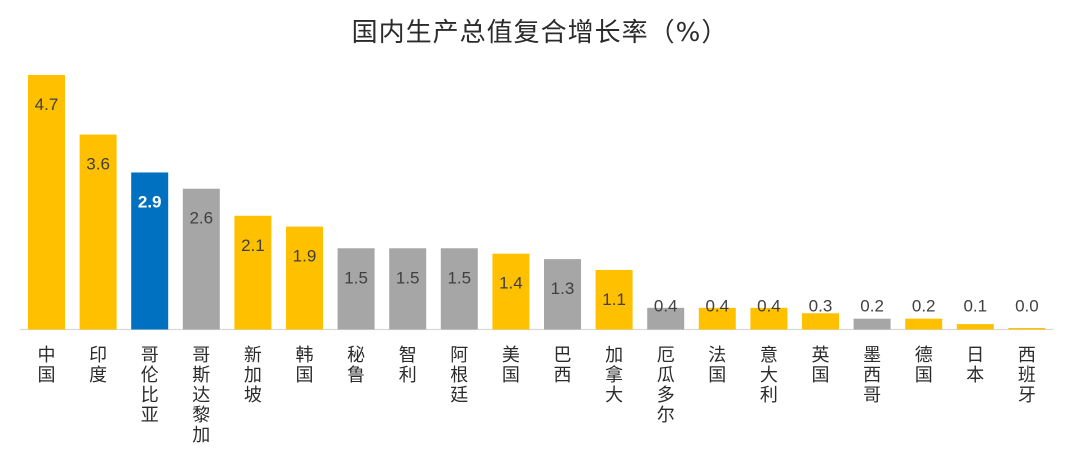 This screenshot has width=1080, height=476. I want to click on category-label-12: 厄瓜多尔, so click(666, 385).